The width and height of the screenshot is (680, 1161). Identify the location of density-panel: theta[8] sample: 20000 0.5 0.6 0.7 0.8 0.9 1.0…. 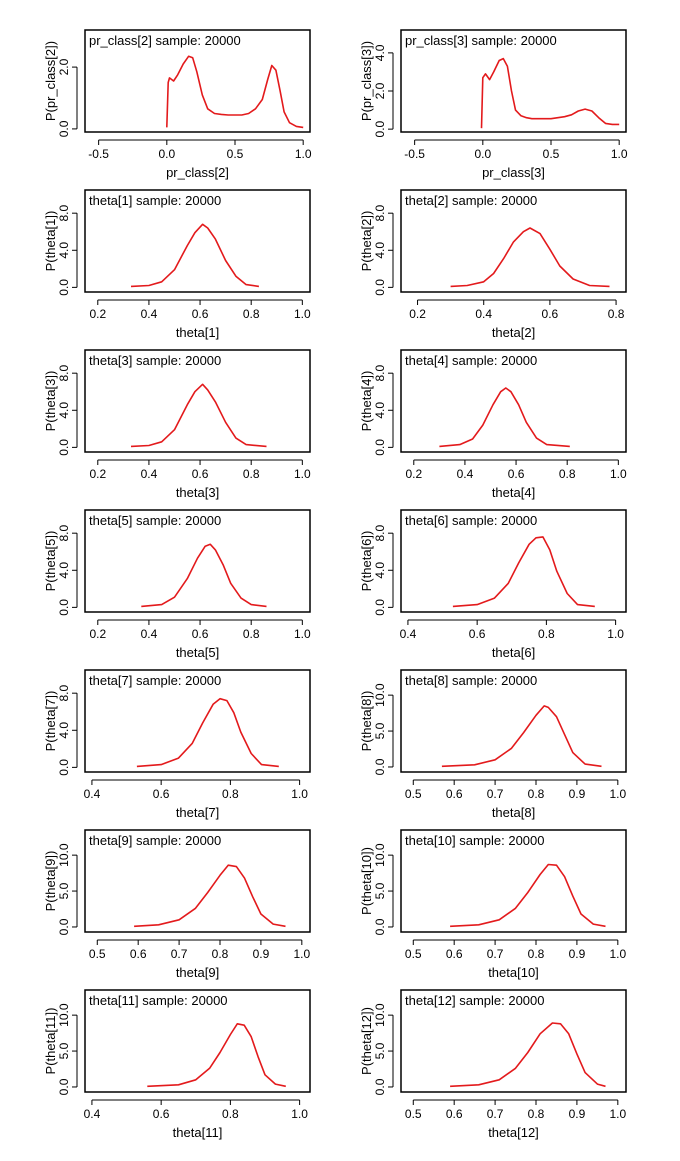
(493, 744).